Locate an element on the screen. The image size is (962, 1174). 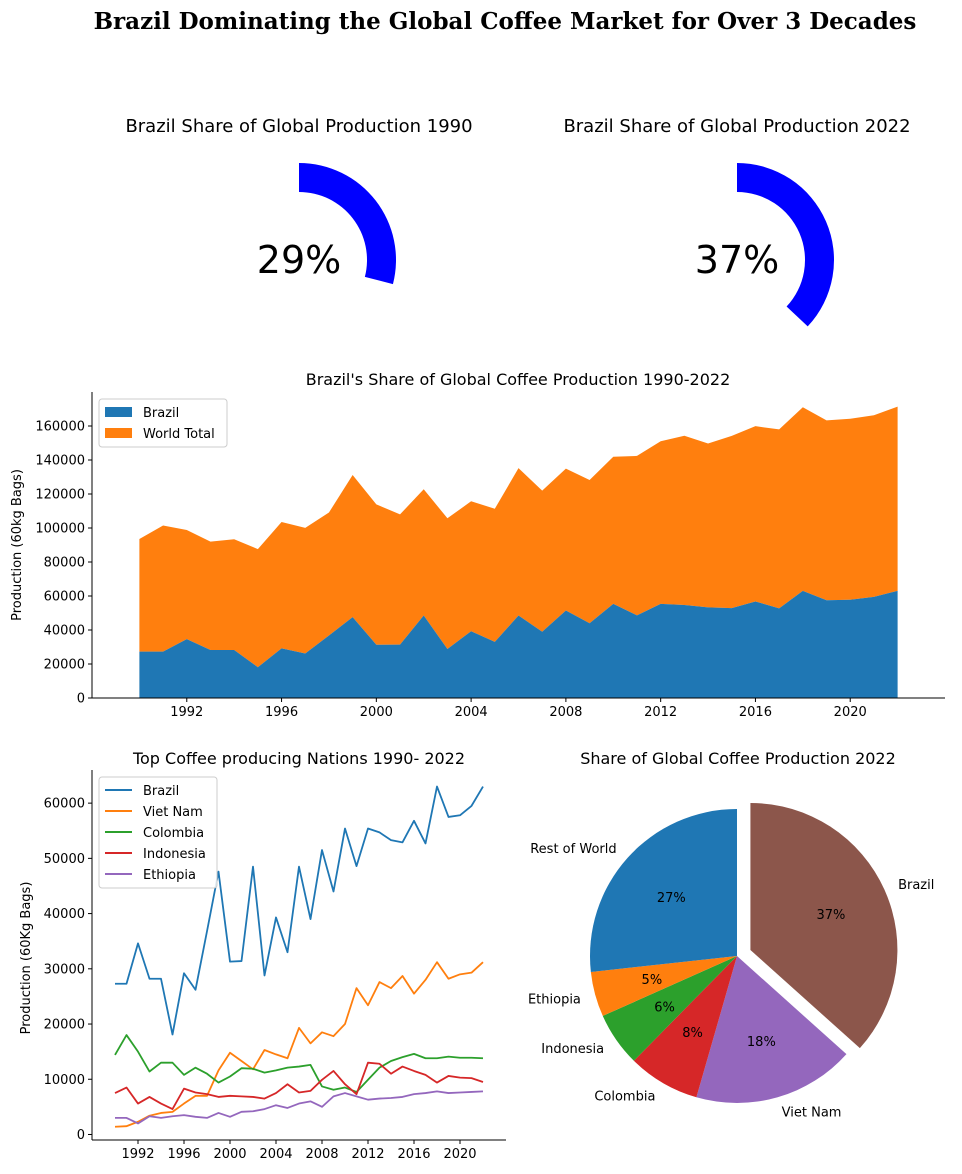
pie-slice-label: Brazil is located at coordinates (916, 885).